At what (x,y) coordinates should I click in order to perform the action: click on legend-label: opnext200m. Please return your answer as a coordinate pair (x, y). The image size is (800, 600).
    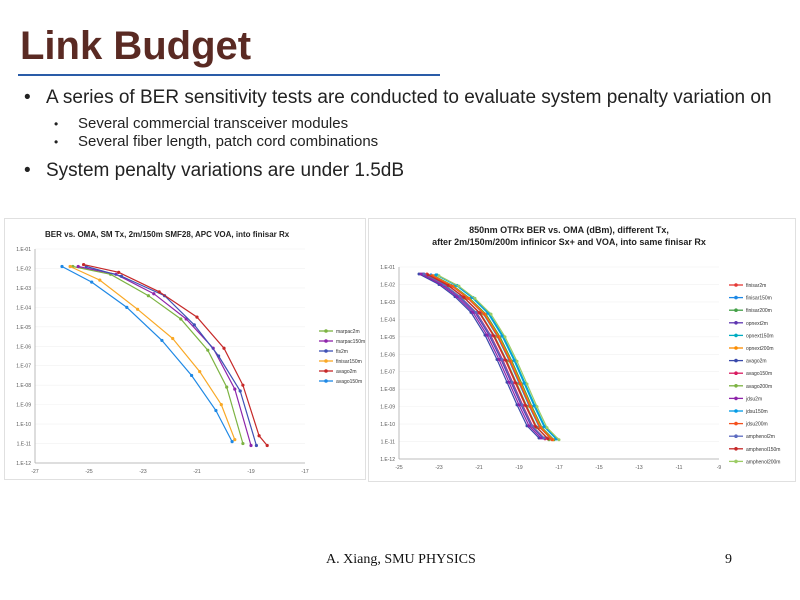
    Looking at the image, I should click on (760, 349).